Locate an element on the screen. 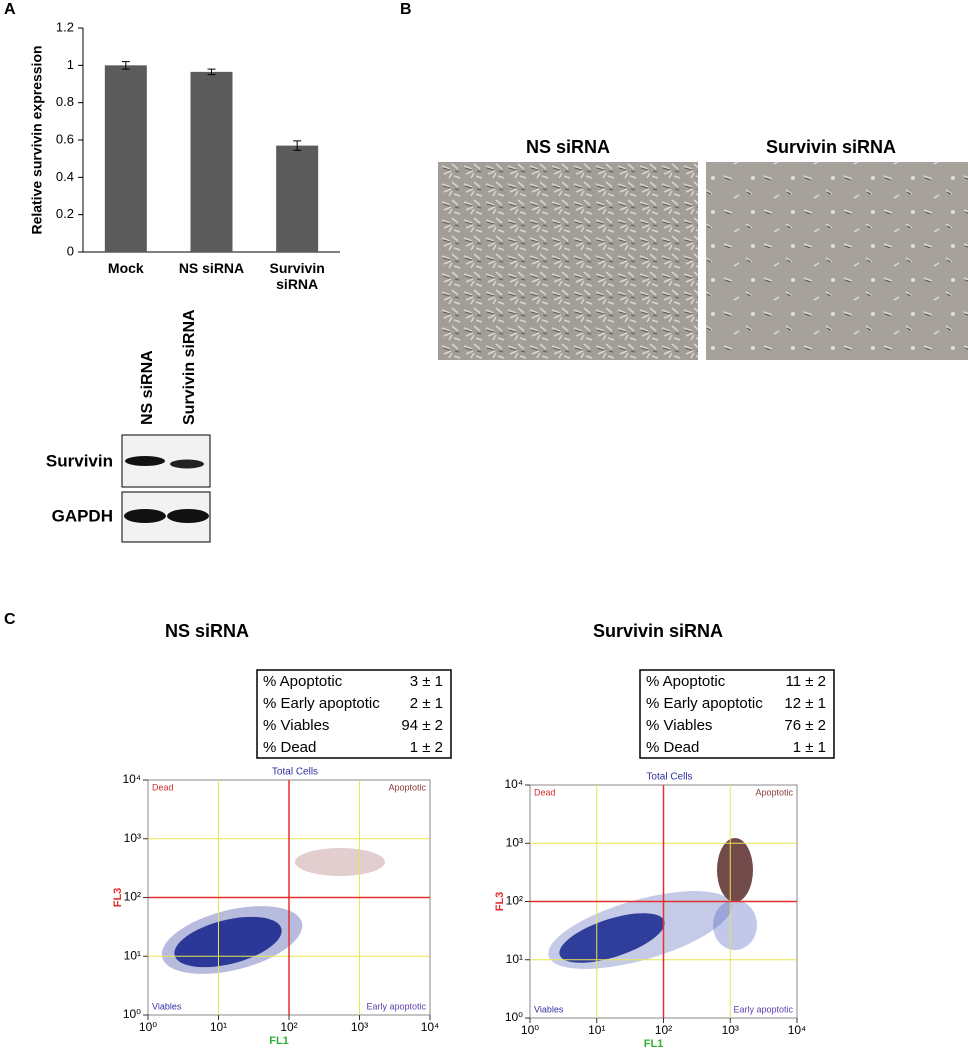 The width and height of the screenshot is (968, 1050). x-tick-label: NS siRNA is located at coordinates (211, 268).